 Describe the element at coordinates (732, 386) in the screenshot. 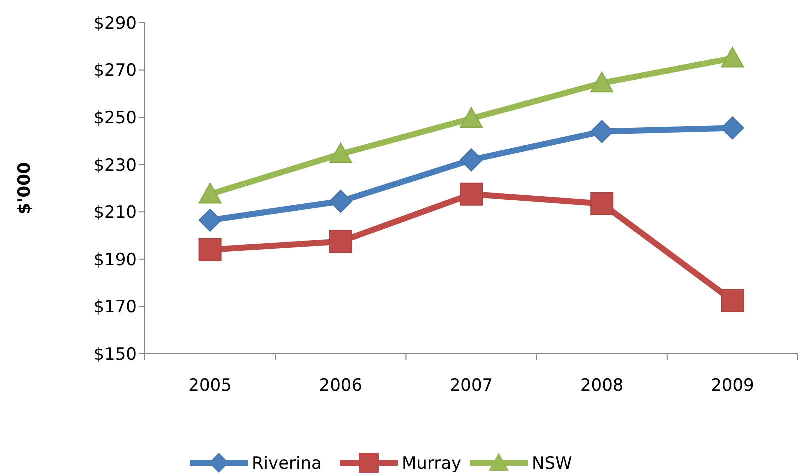

I see `x-tick-label: 2009` at that location.